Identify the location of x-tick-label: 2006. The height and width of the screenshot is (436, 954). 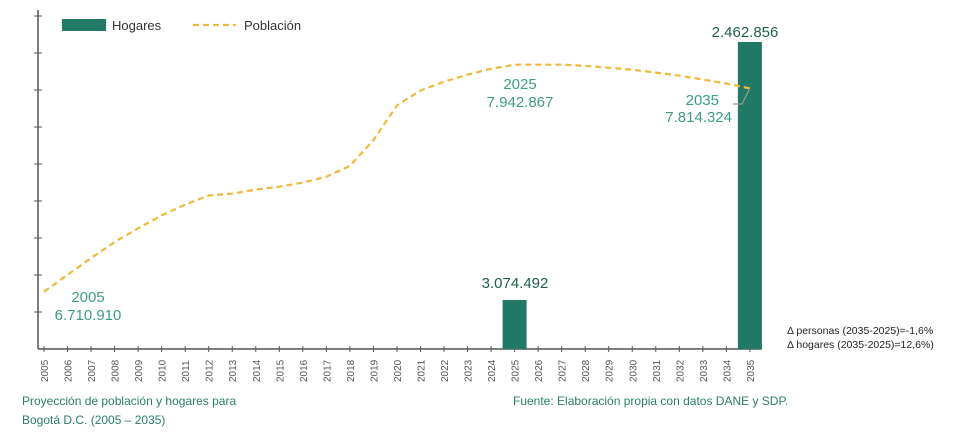
(69, 370).